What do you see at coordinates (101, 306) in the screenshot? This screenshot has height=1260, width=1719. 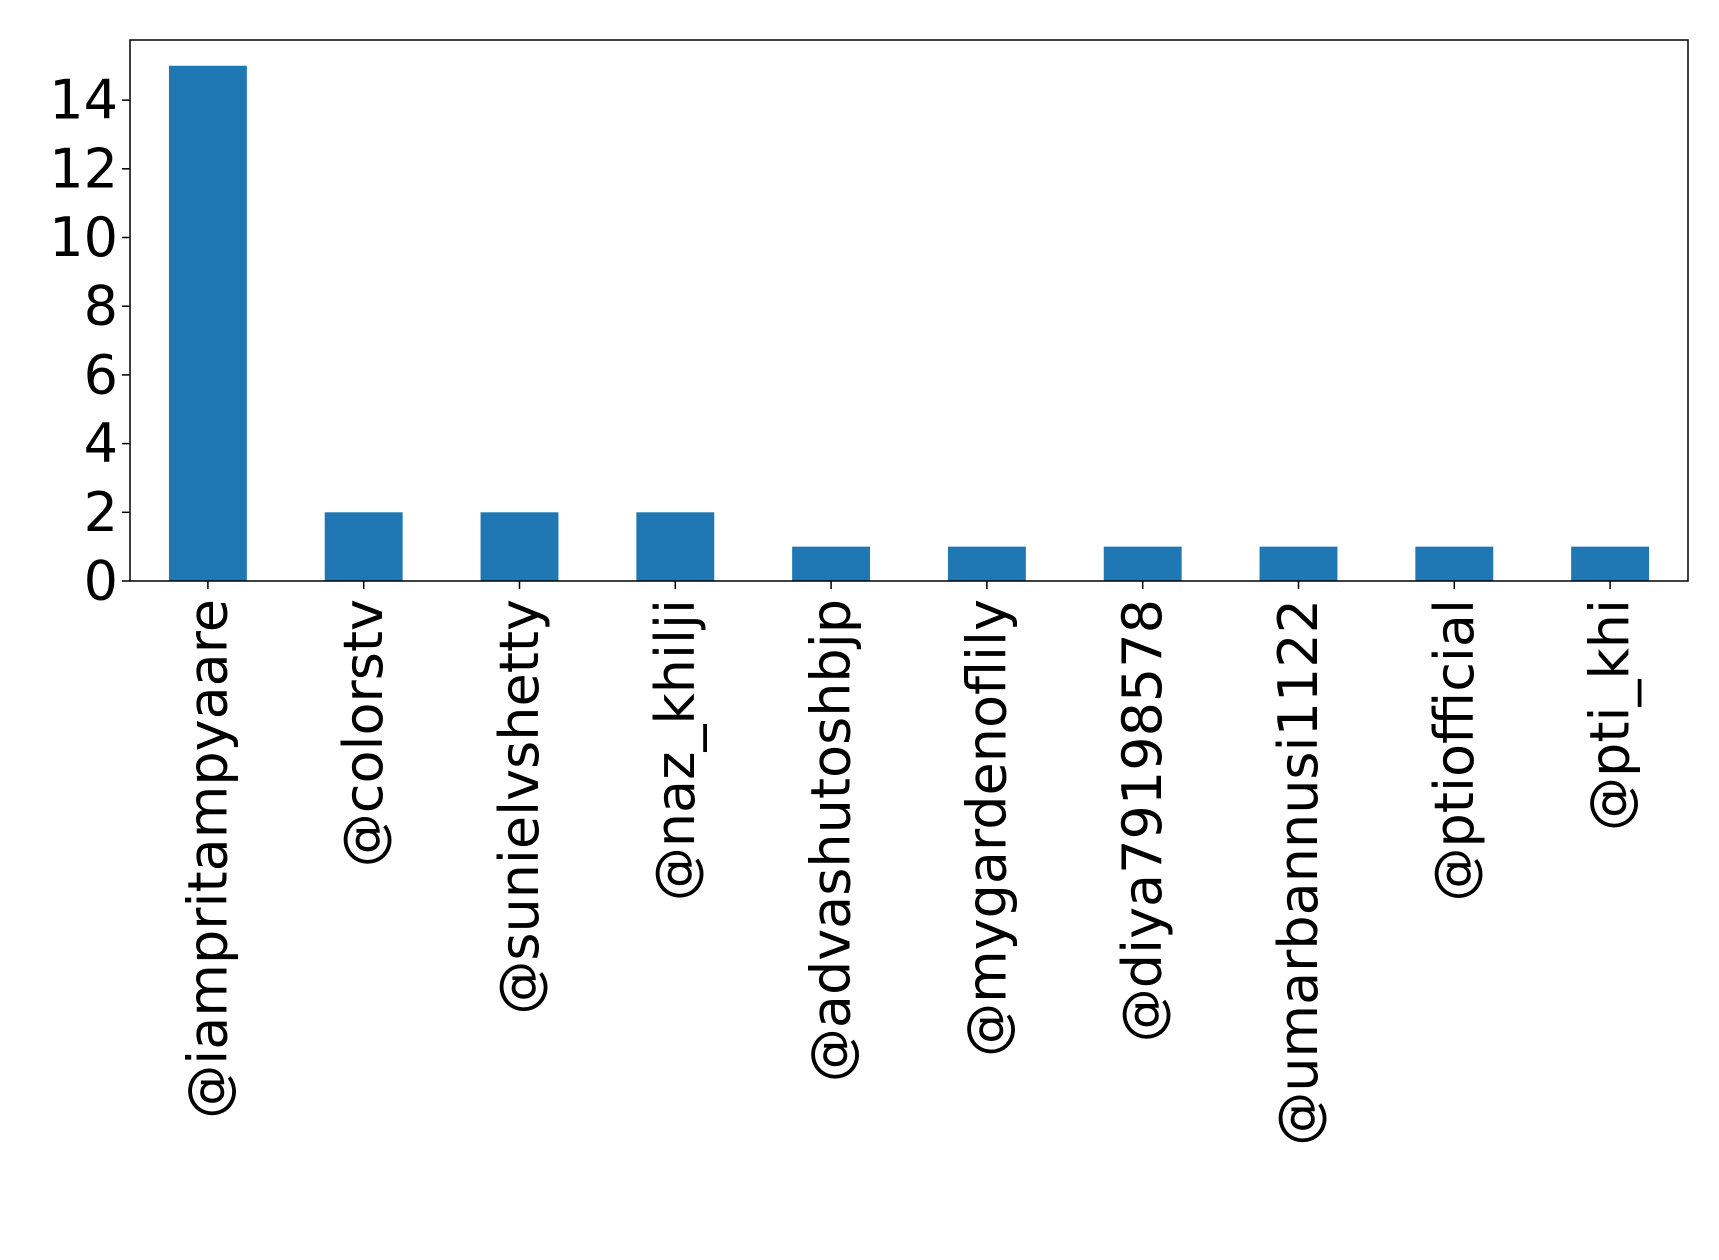 I see `y-tick-label: 8` at bounding box center [101, 306].